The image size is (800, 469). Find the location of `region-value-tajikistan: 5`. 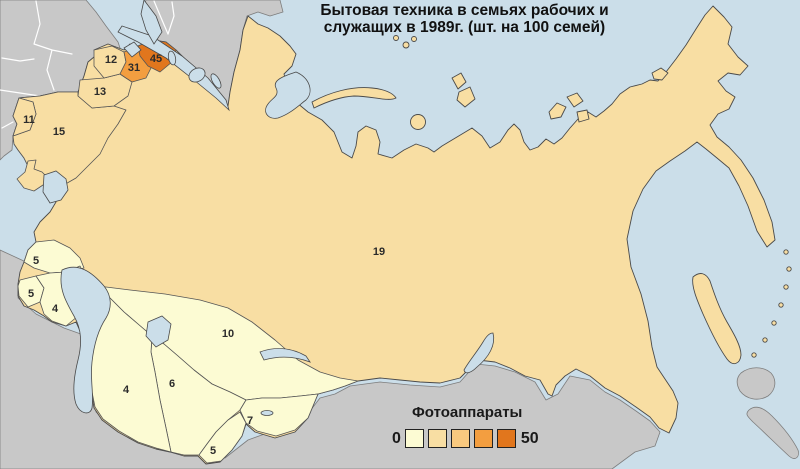

region-value-tajikistan: 5 is located at coordinates (213, 451).